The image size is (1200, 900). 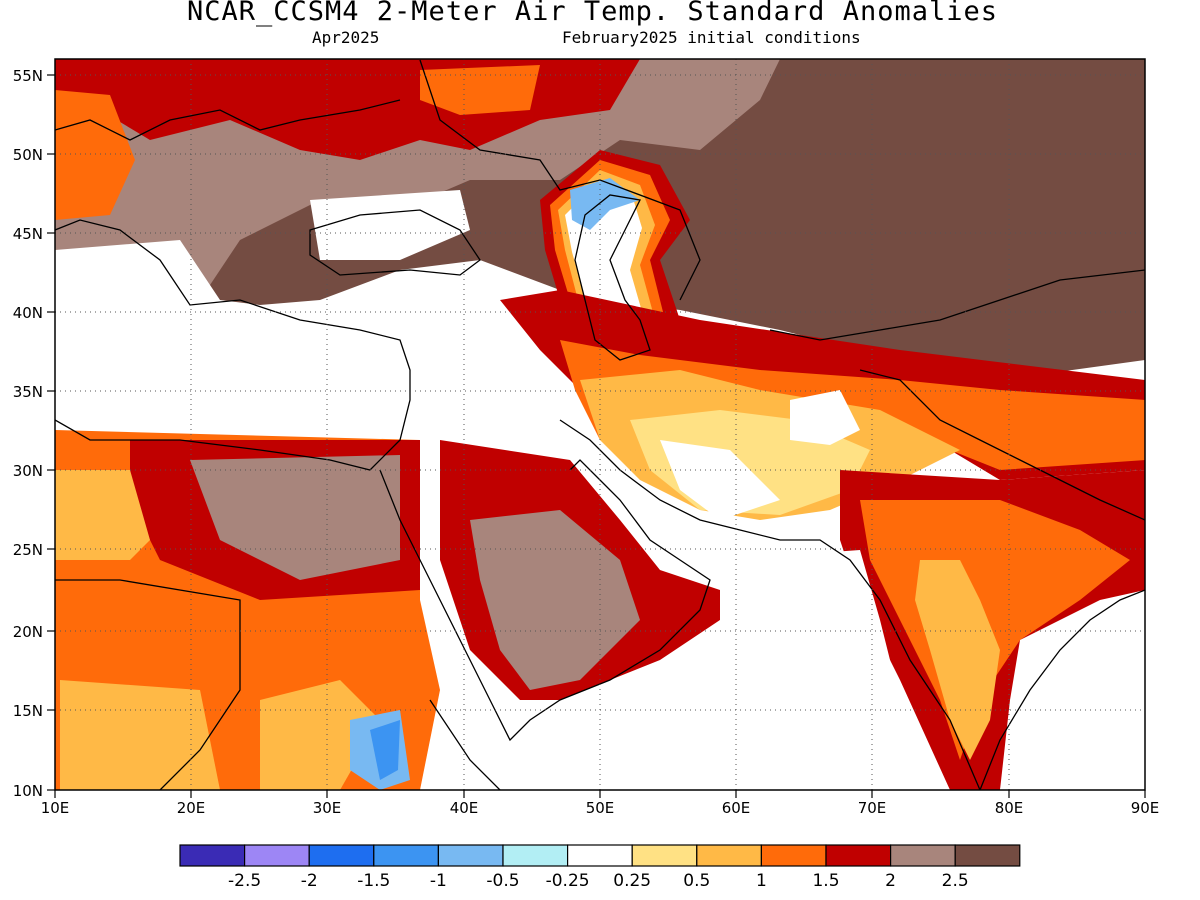 What do you see at coordinates (711, 37) in the screenshot?
I see `init-conditions: February2025 initial conditions` at bounding box center [711, 37].